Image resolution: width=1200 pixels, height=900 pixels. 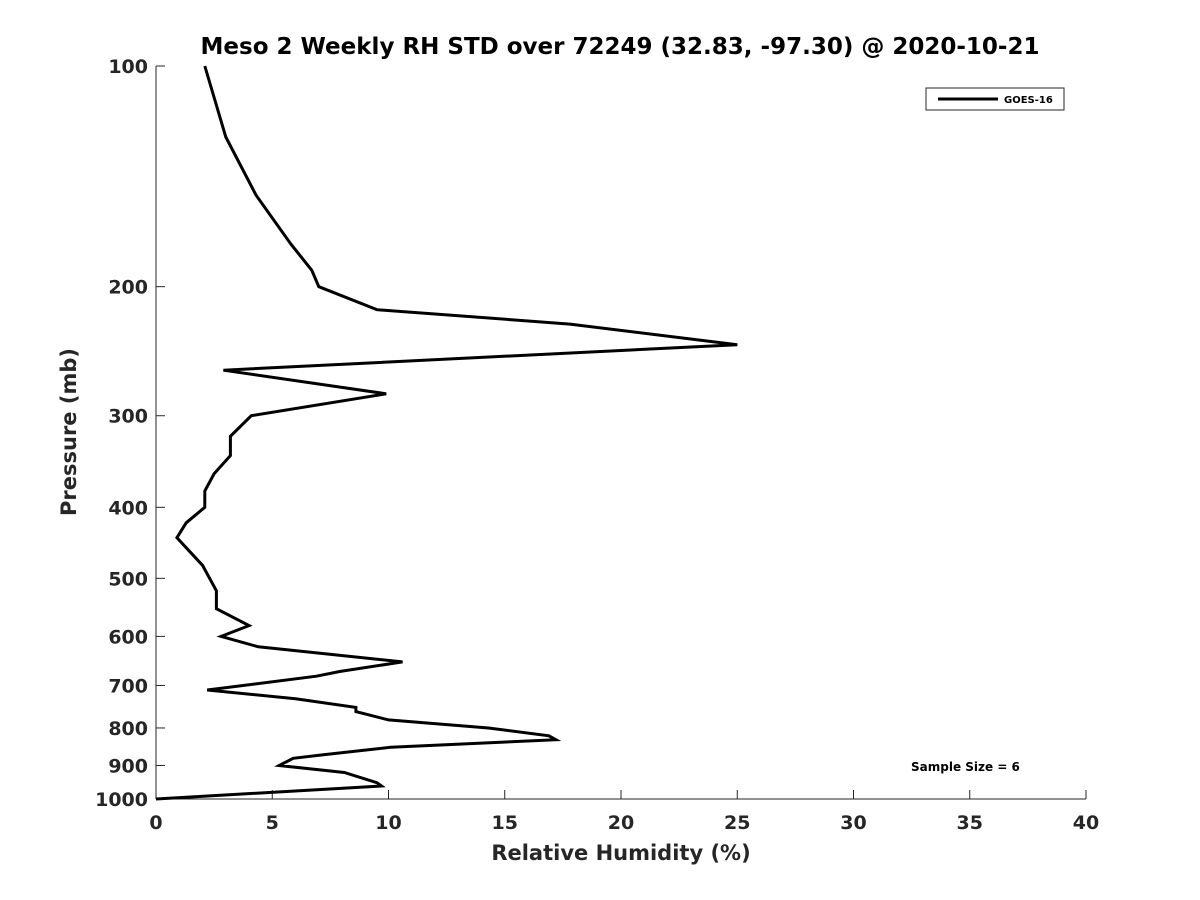 I want to click on y-tick-label: 400, so click(x=128, y=508).